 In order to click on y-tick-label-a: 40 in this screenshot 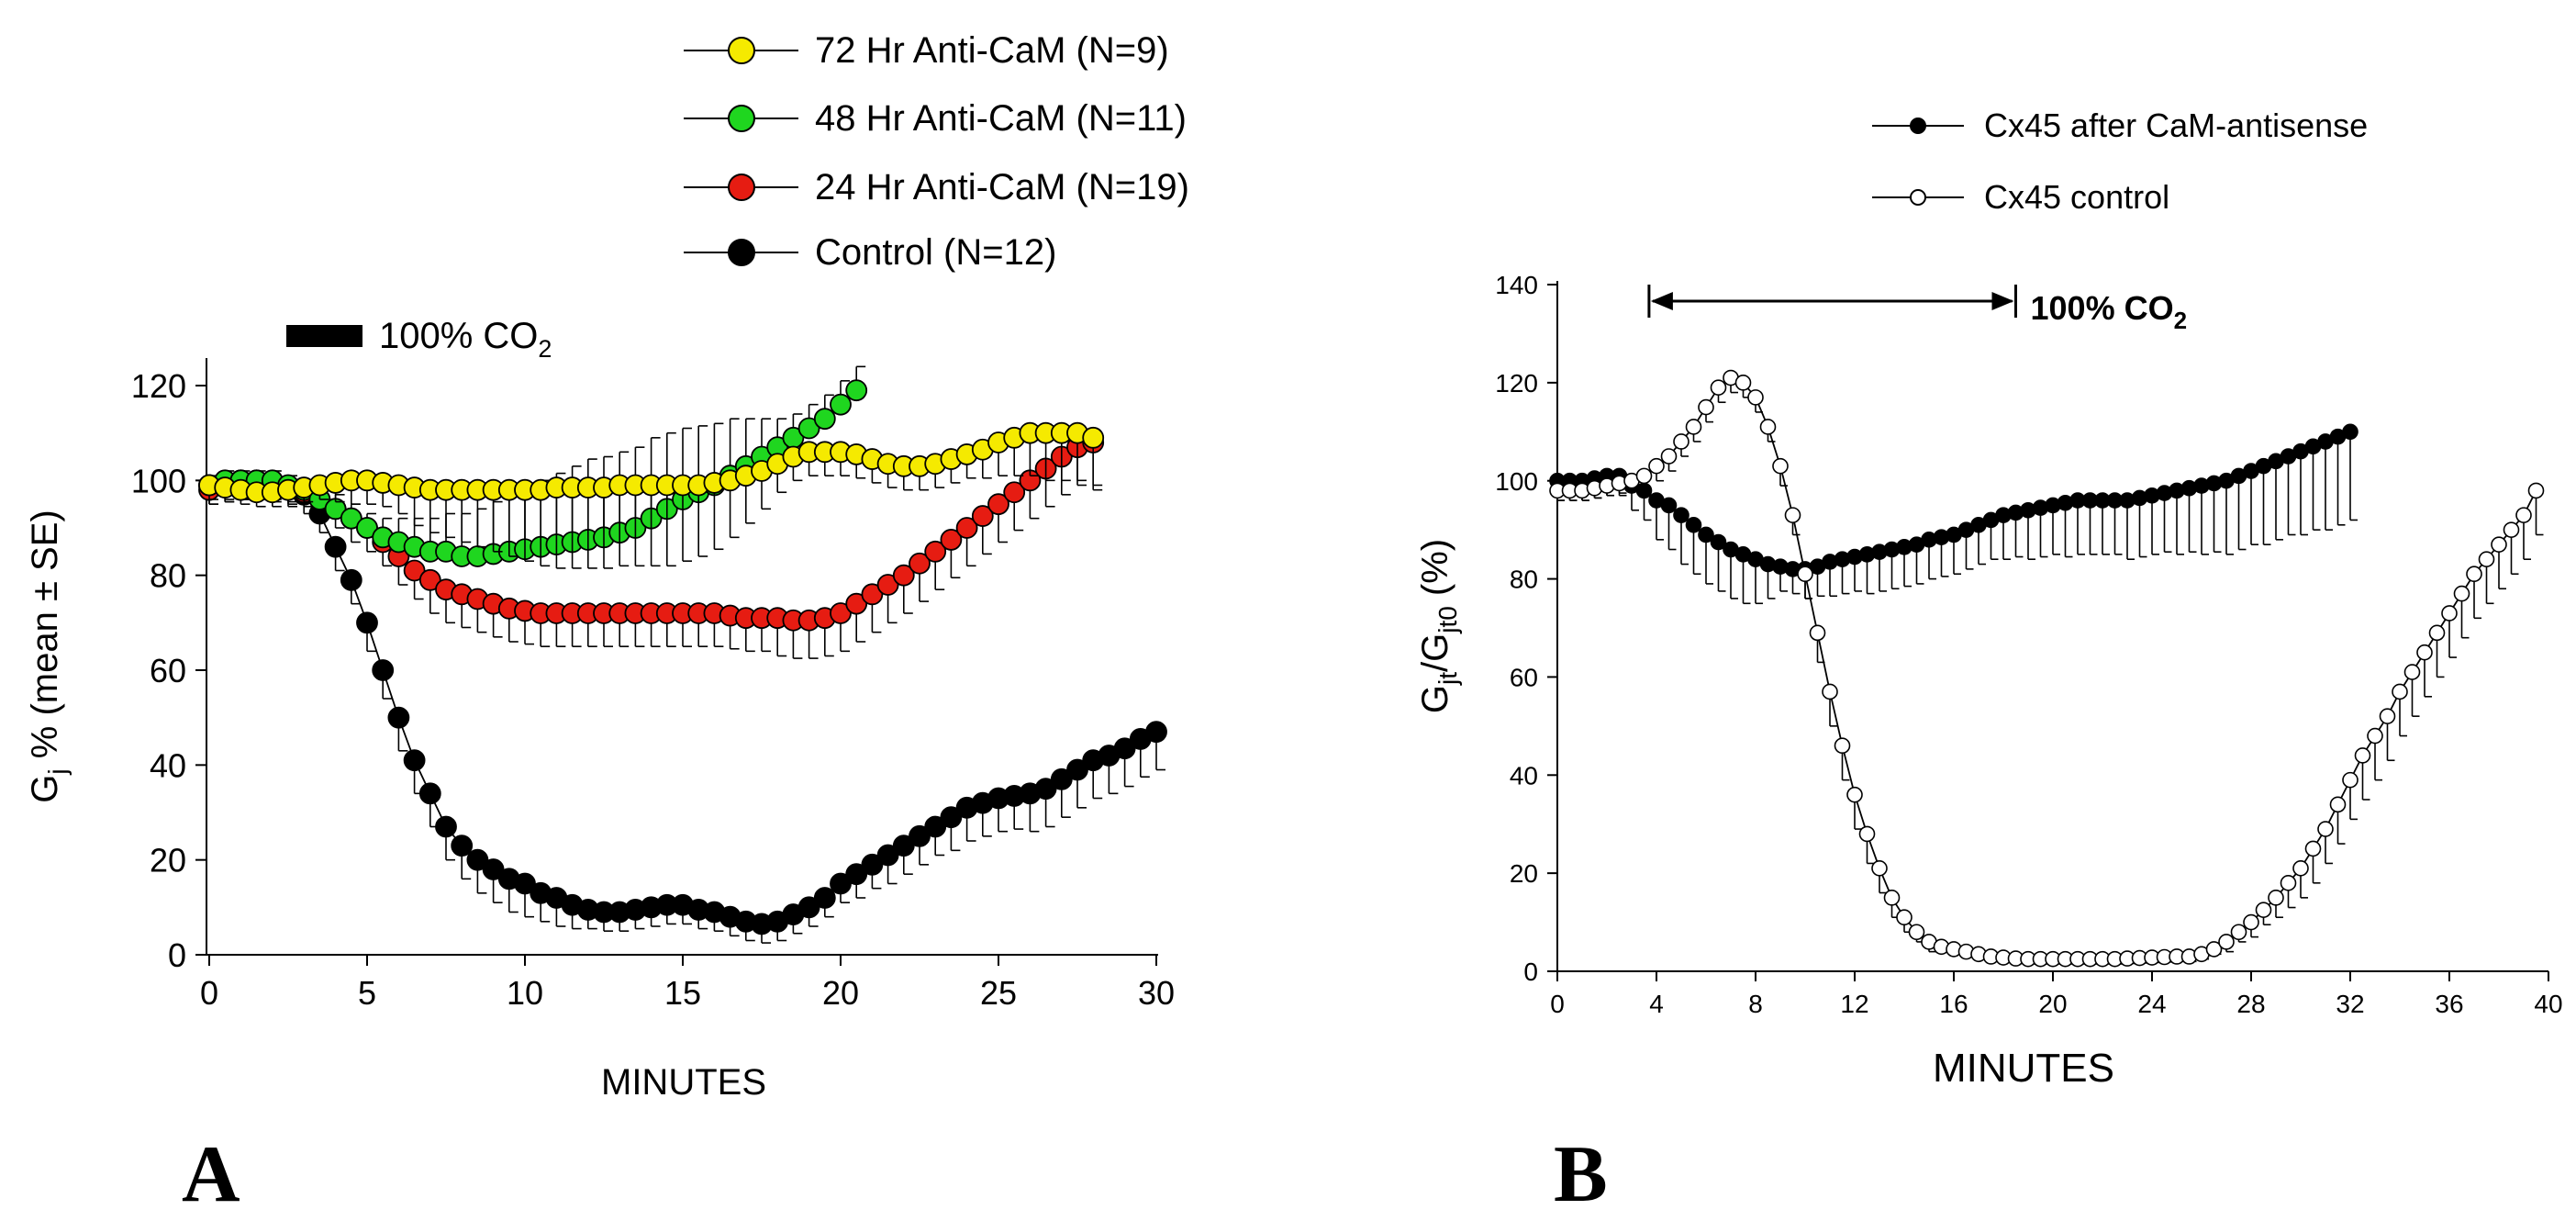, I will do `click(168, 765)`.